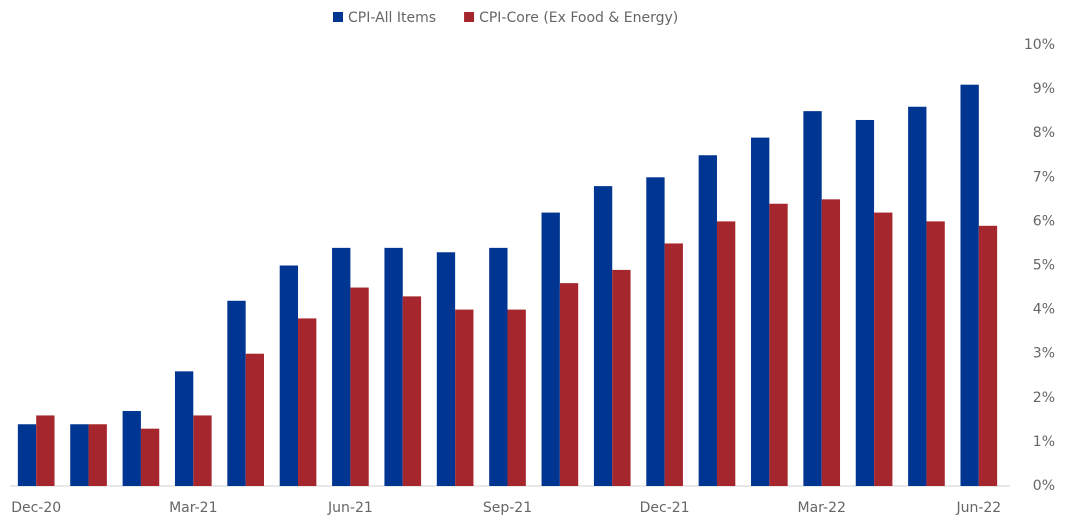 The width and height of the screenshot is (1068, 521). Describe the element at coordinates (392, 18) in the screenshot. I see `legend-label: CPI-All Items` at that location.